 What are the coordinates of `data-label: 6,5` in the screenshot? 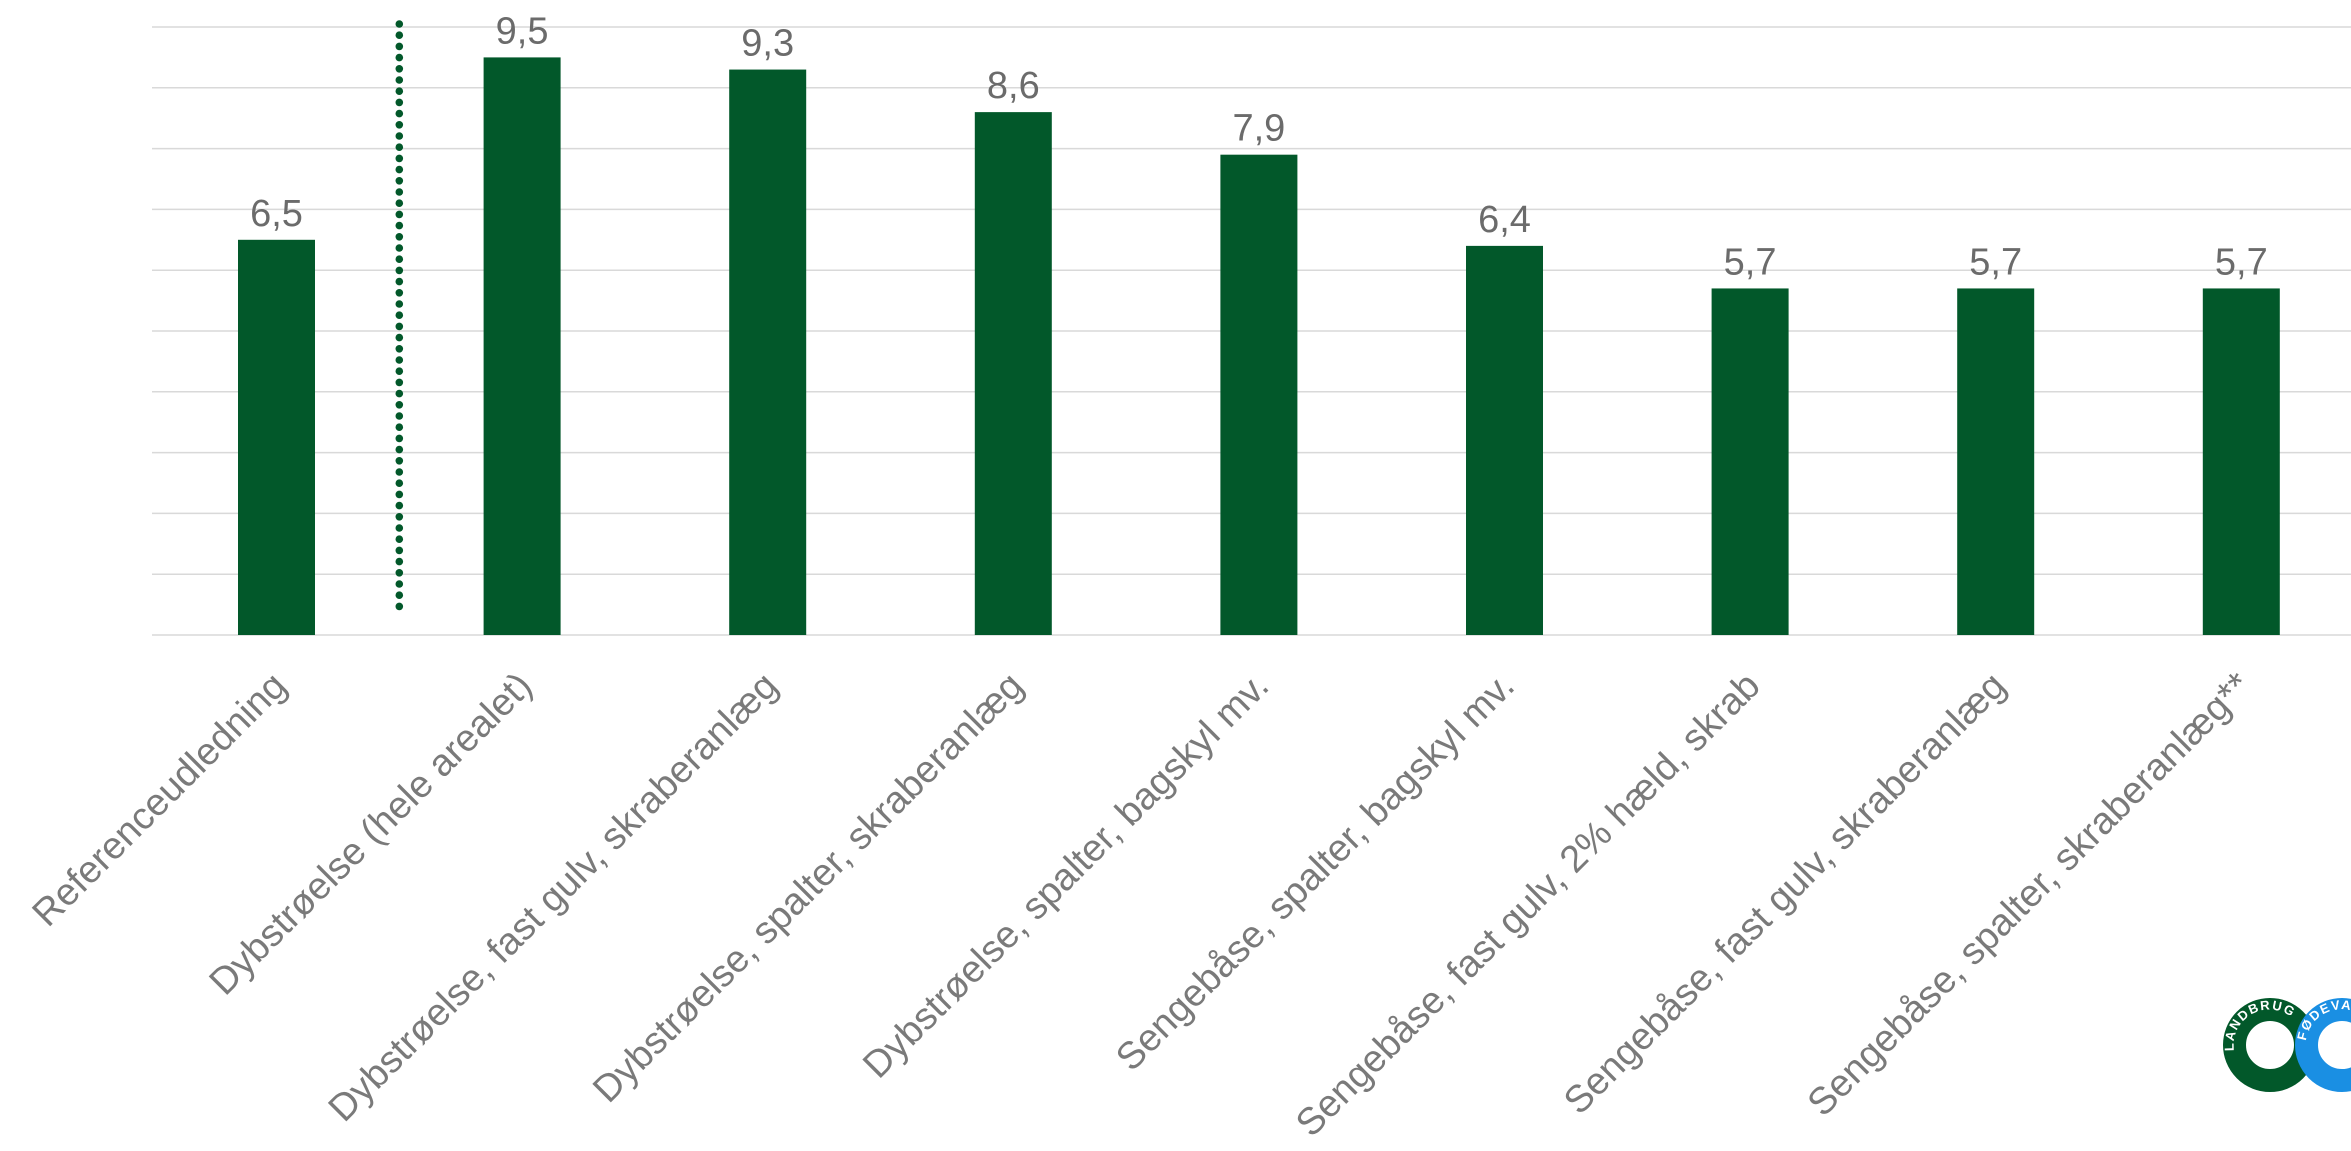 It's located at (276, 214).